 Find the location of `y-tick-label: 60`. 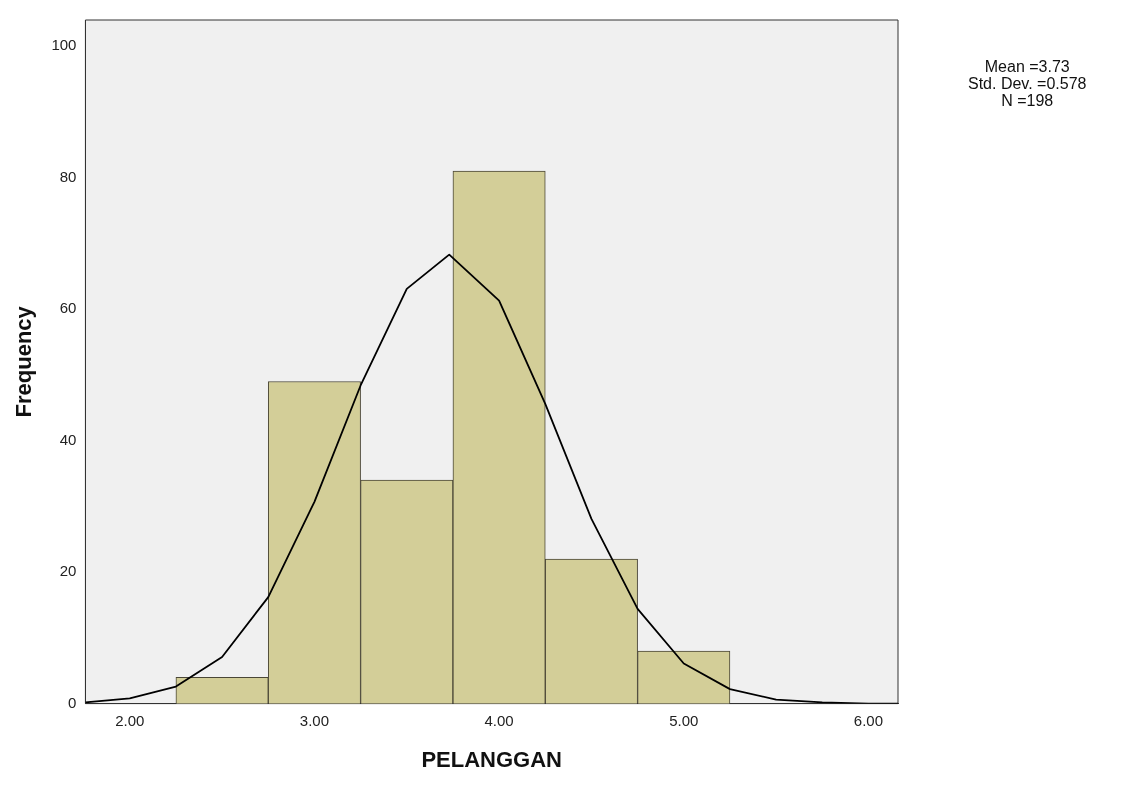

y-tick-label: 60 is located at coordinates (68, 308).